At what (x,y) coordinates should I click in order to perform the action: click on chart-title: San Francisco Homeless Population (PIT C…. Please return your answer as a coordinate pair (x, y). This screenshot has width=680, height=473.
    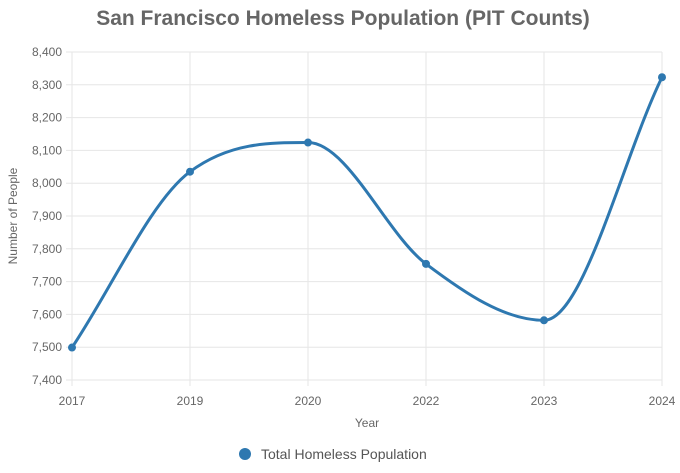
    Looking at the image, I should click on (343, 18).